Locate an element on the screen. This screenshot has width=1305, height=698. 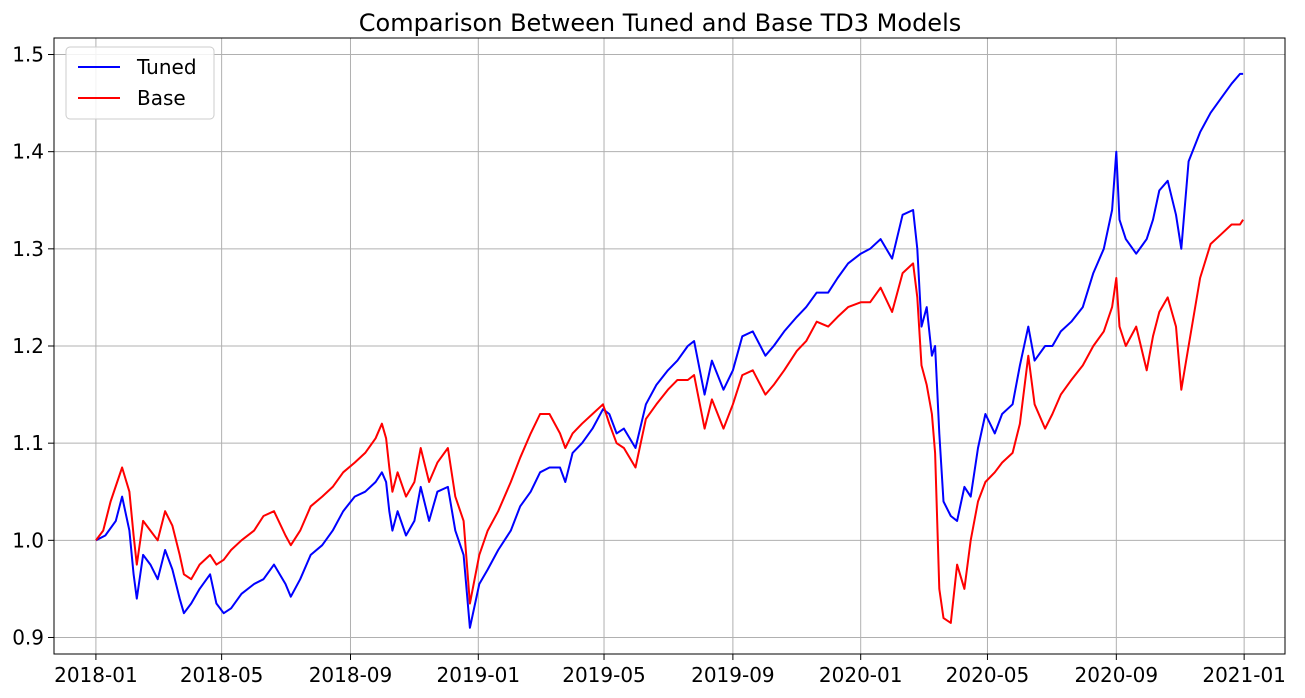
x-tick-label: 2020-05 is located at coordinates (988, 675).